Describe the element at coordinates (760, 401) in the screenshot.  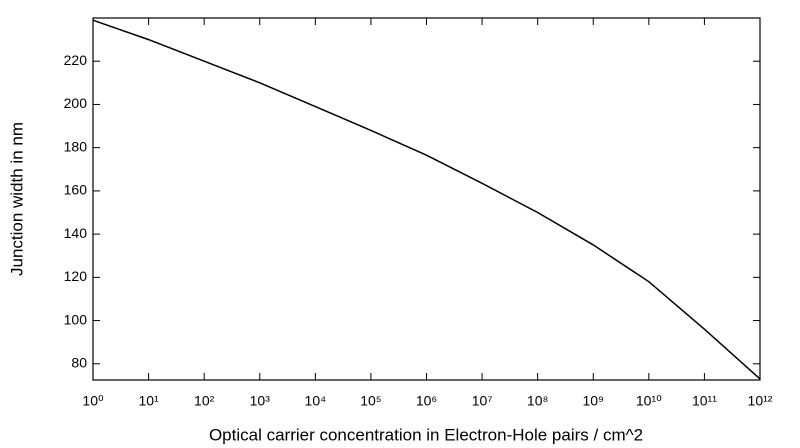
I see `x-tick-label: 10¹²` at that location.